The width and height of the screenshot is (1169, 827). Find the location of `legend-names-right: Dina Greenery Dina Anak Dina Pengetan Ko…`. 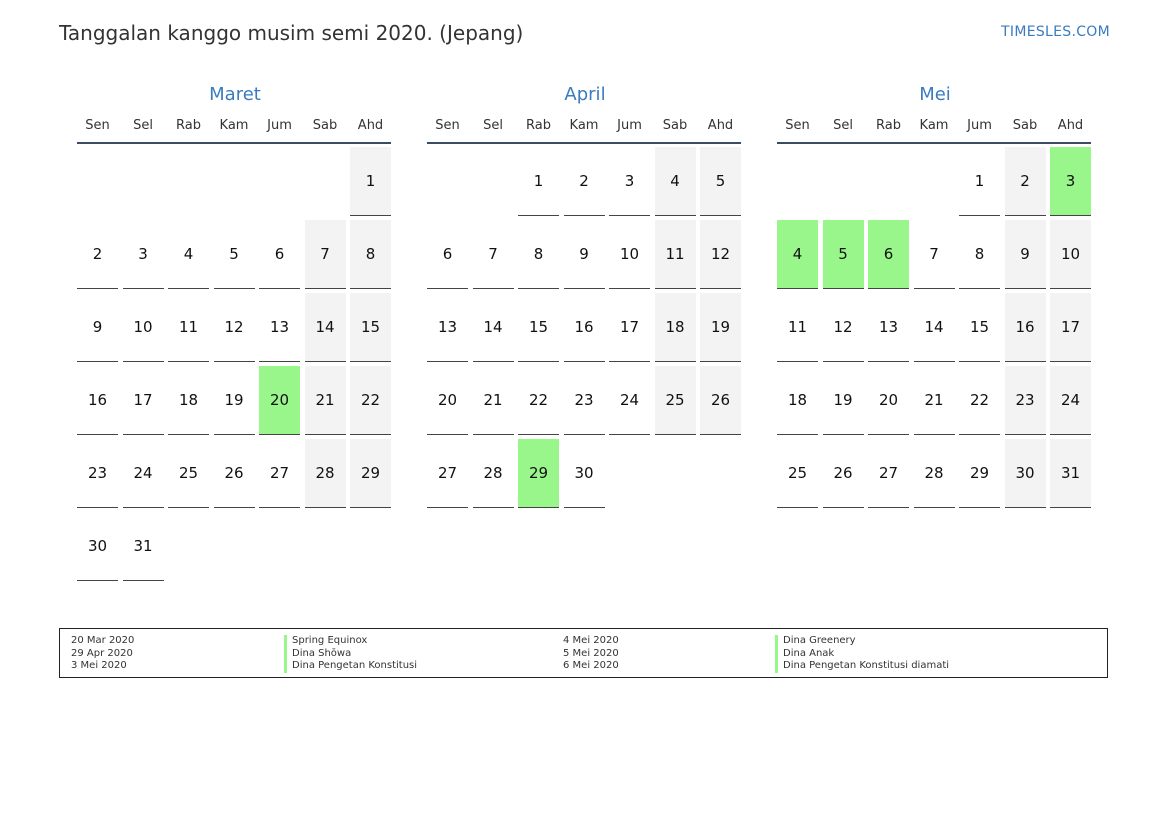

legend-names-right: Dina Greenery Dina Anak Dina Pengetan Ko… is located at coordinates (862, 654).